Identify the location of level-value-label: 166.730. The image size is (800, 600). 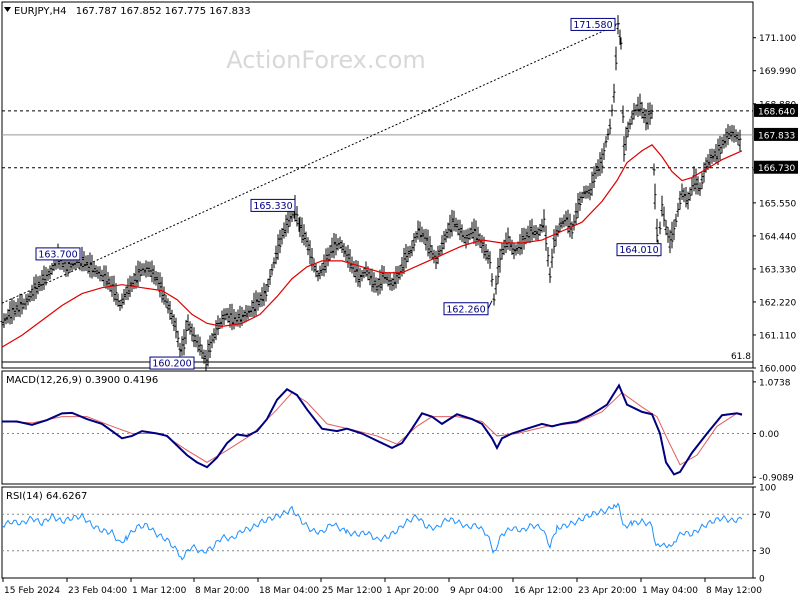
(776, 169).